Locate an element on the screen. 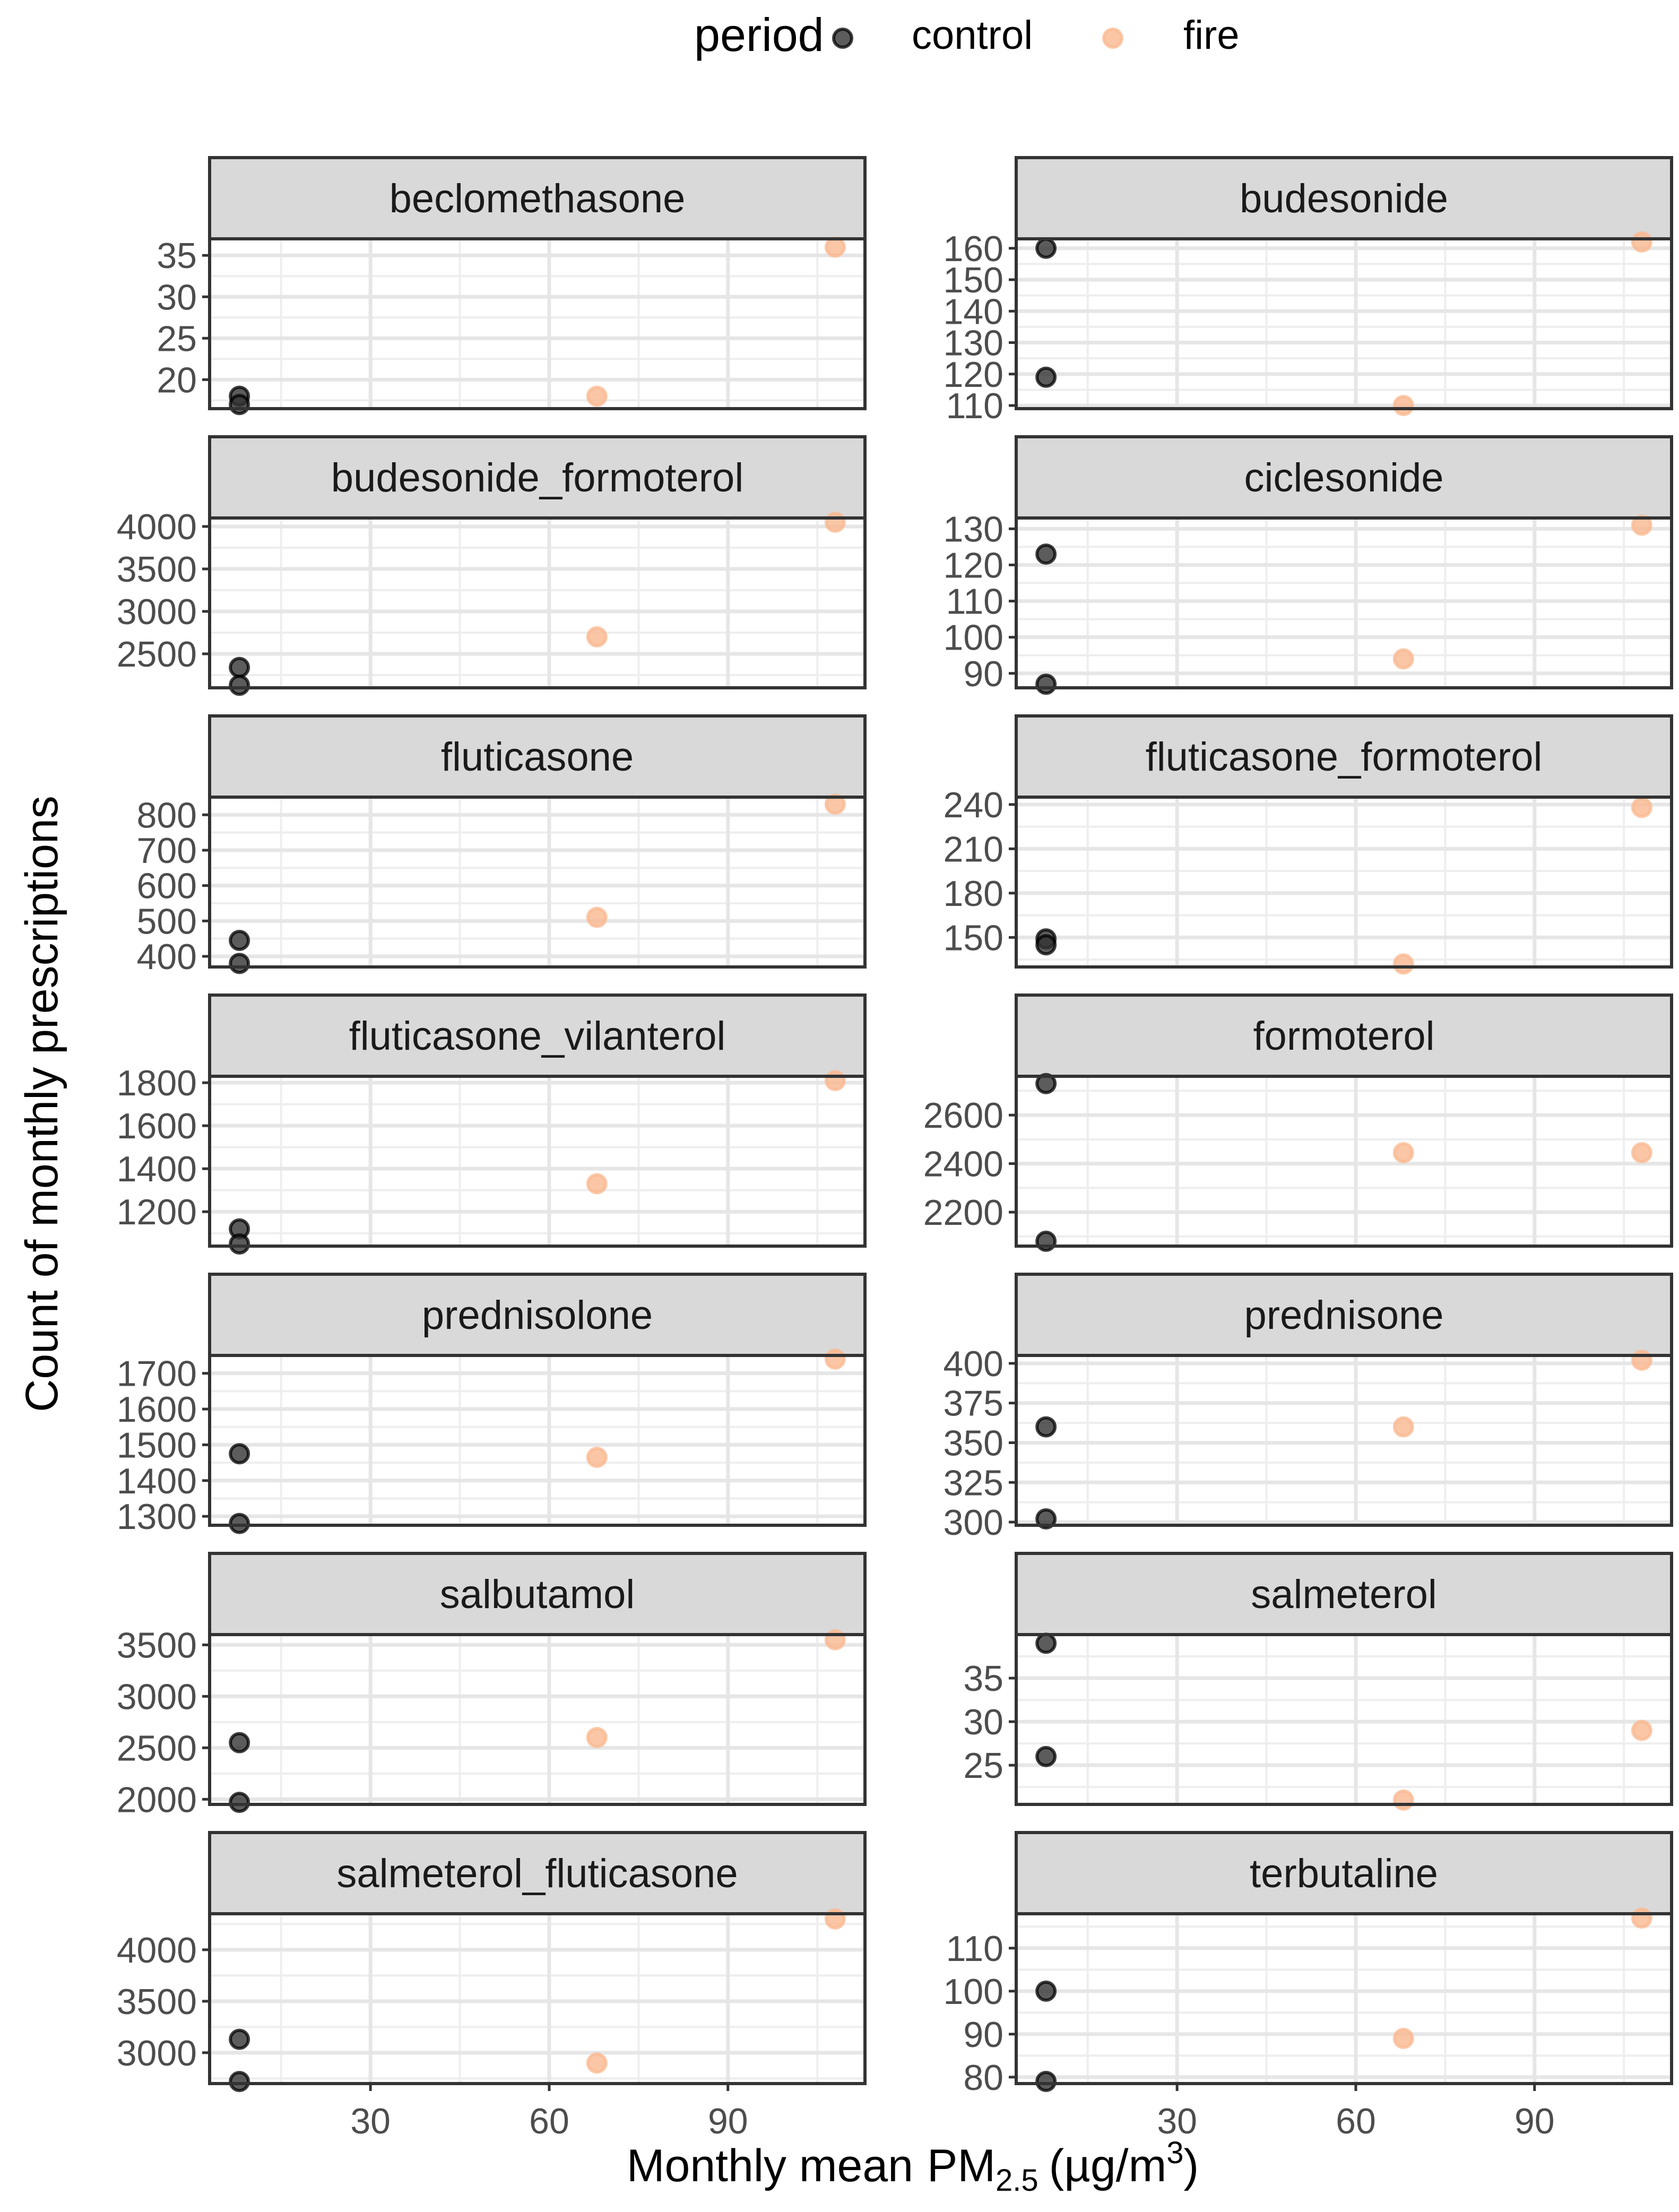 The width and height of the screenshot is (1679, 2212). y-tick-label: 160 is located at coordinates (973, 249).